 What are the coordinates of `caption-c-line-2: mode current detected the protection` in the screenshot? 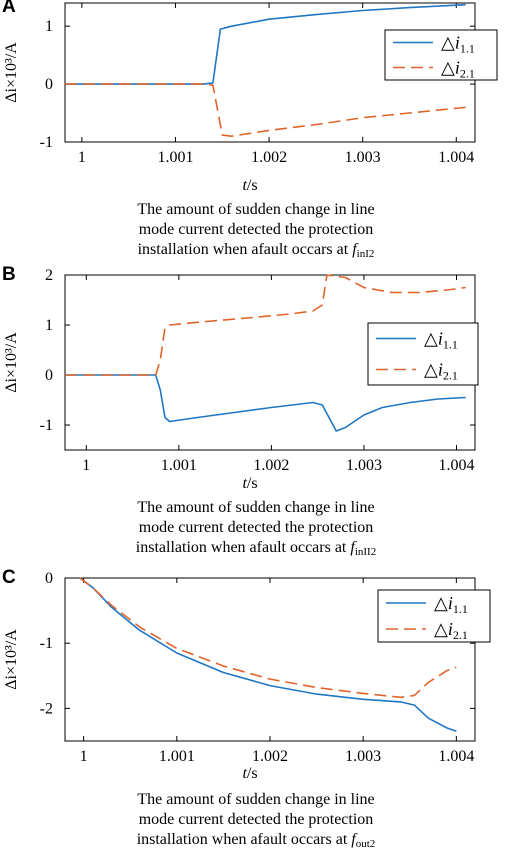 It's located at (256, 819).